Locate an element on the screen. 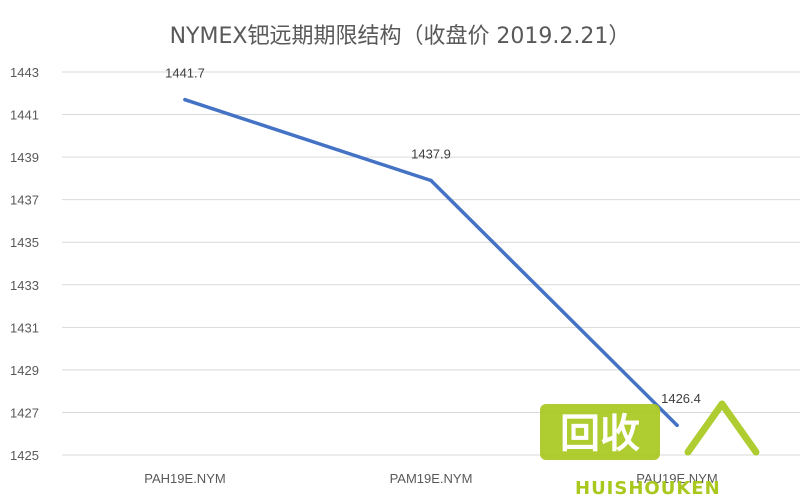 The image size is (800, 500). watermark-logo-text: 回收 is located at coordinates (600, 434).